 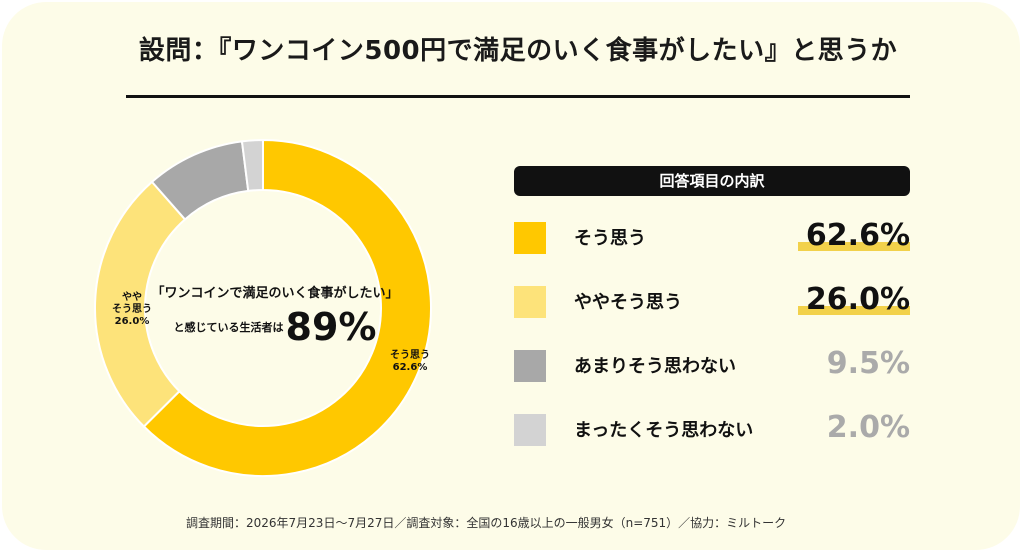 What do you see at coordinates (868, 427) in the screenshot?
I see `legend-value: 2.0%` at bounding box center [868, 427].